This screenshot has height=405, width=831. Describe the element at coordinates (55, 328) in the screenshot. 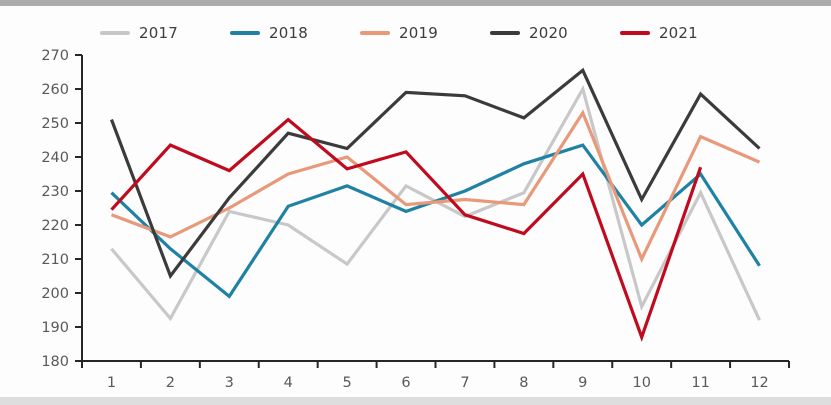

I see `y-tick-label-190: 190` at that location.